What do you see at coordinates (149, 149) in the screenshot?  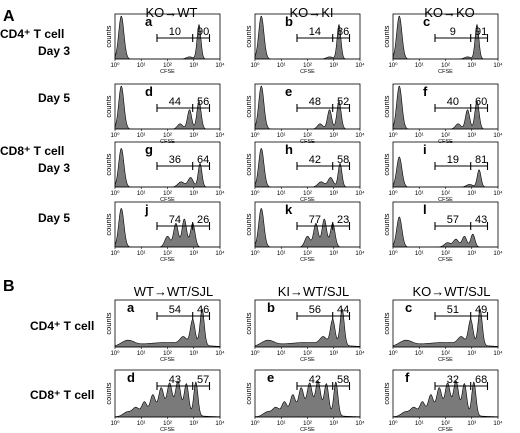 I see `panel-letter: g` at bounding box center [149, 149].